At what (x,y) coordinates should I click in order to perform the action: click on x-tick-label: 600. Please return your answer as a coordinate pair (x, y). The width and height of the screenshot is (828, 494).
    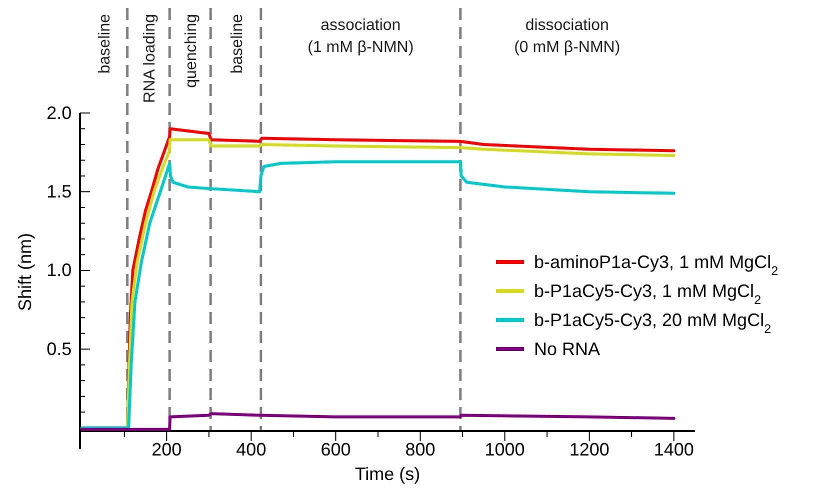
    Looking at the image, I should click on (335, 450).